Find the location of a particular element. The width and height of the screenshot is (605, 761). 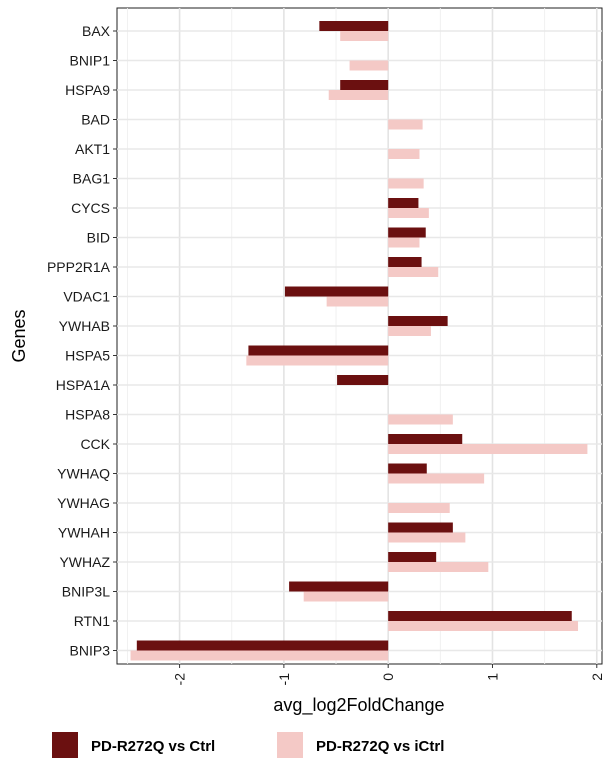

y-tick-label: HSPA5 is located at coordinates (87, 356).